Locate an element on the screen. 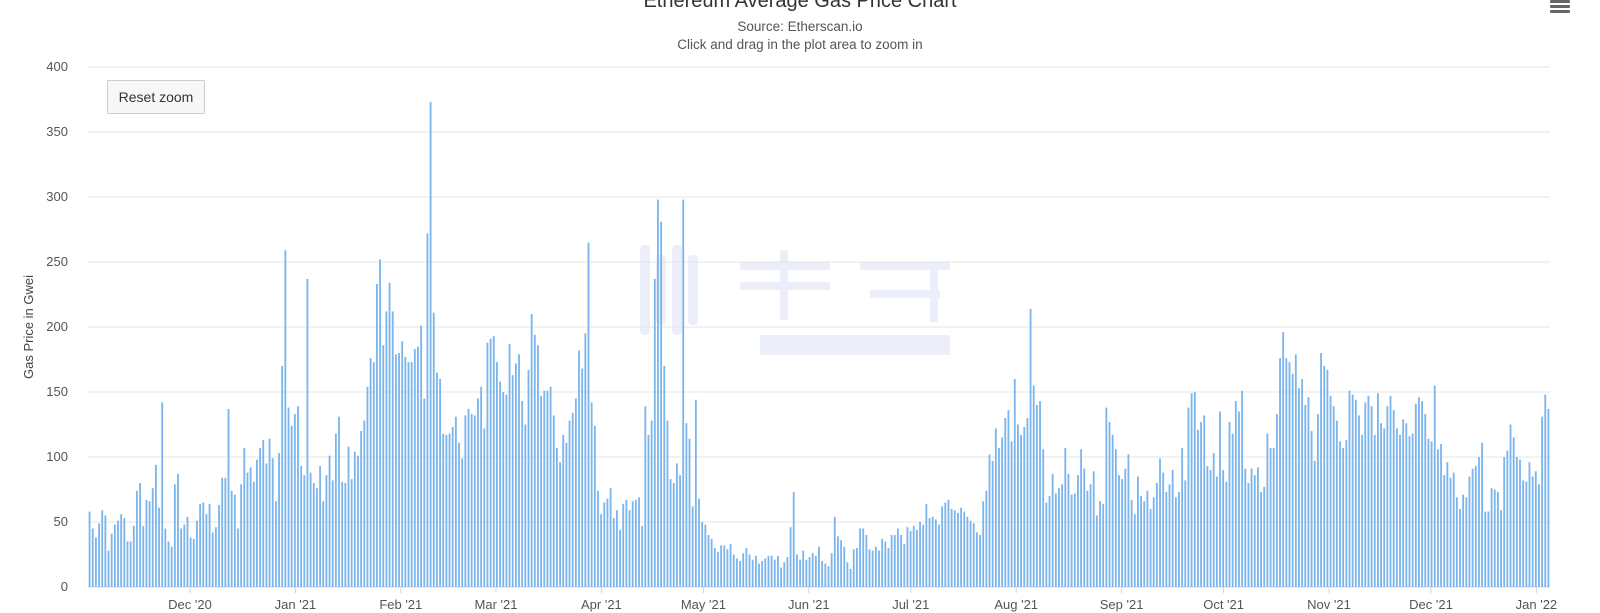 The height and width of the screenshot is (613, 1600). x-tick-label: Dec '20 is located at coordinates (190, 604).